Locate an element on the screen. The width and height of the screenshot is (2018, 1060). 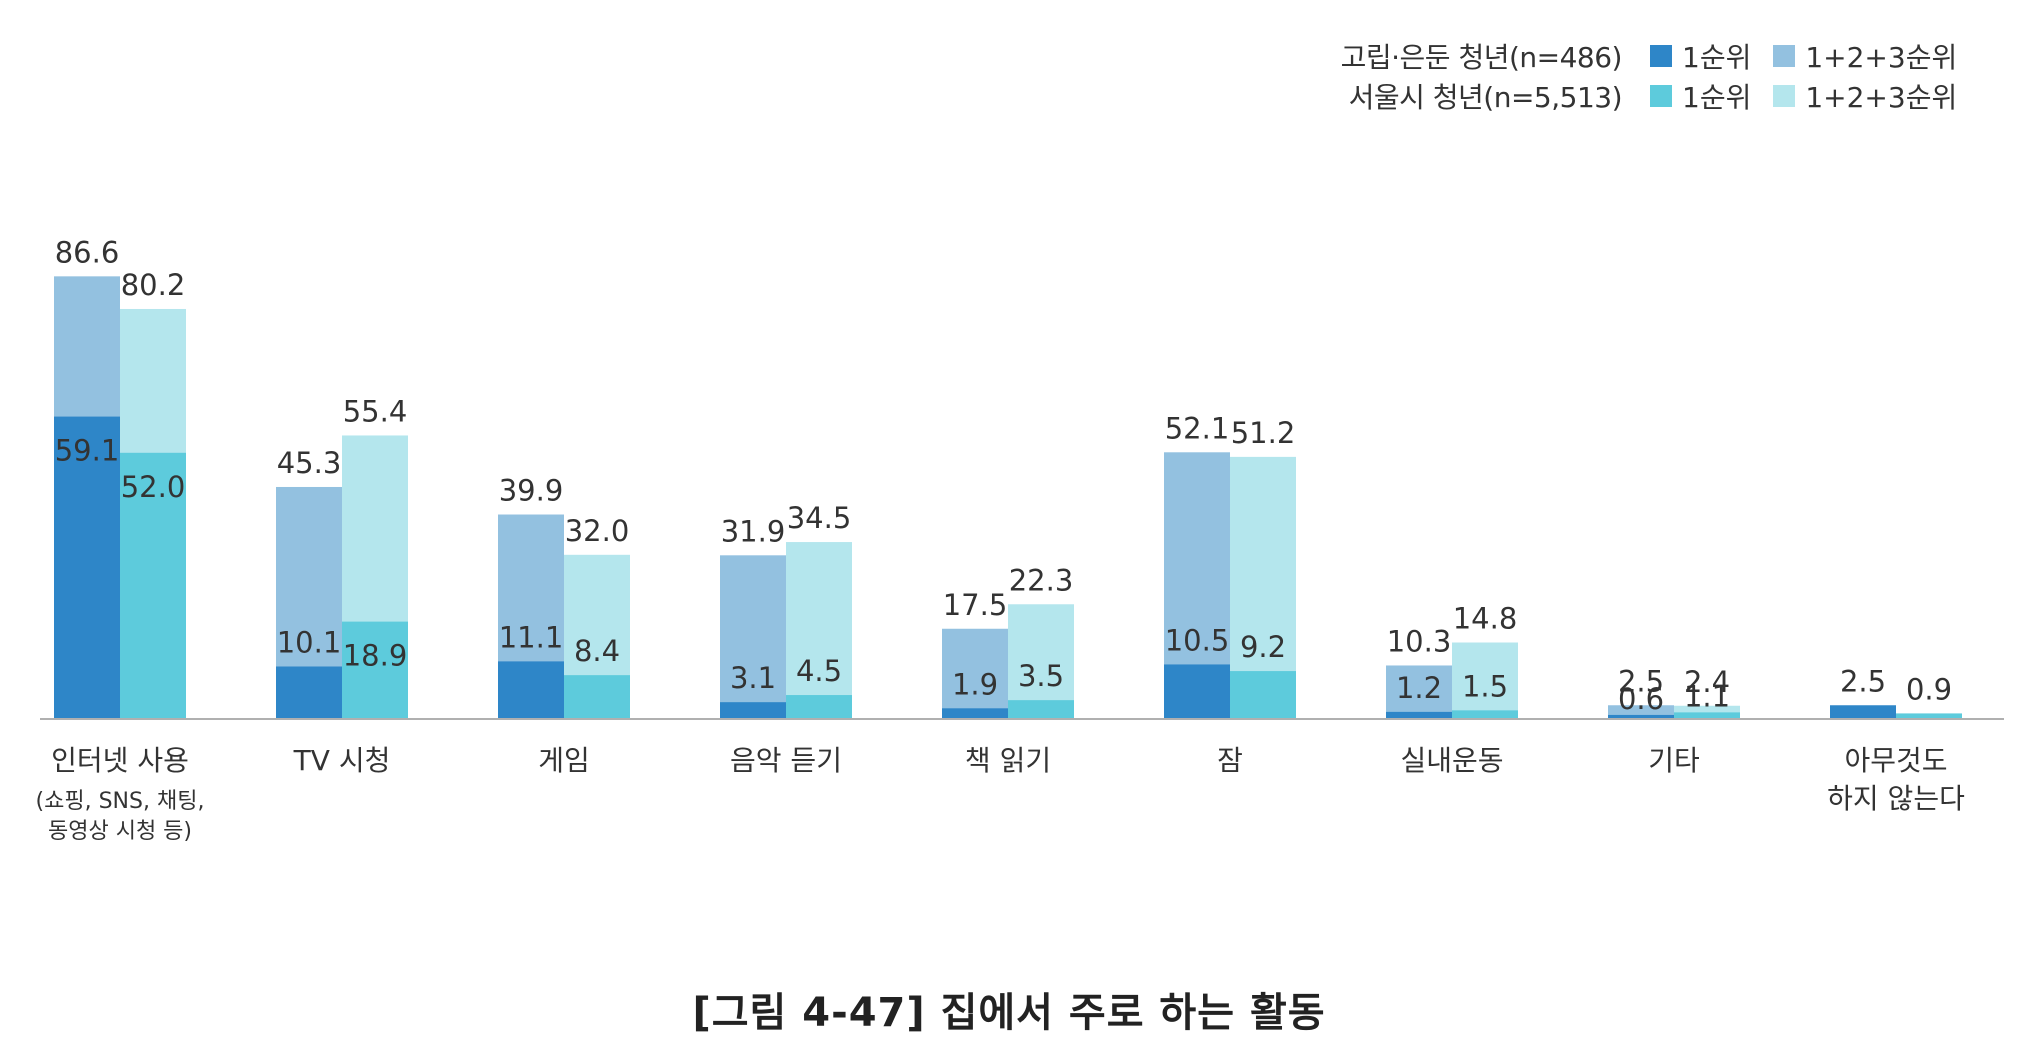
x-tick-label: 인터넷 사용 is located at coordinates (120, 760).